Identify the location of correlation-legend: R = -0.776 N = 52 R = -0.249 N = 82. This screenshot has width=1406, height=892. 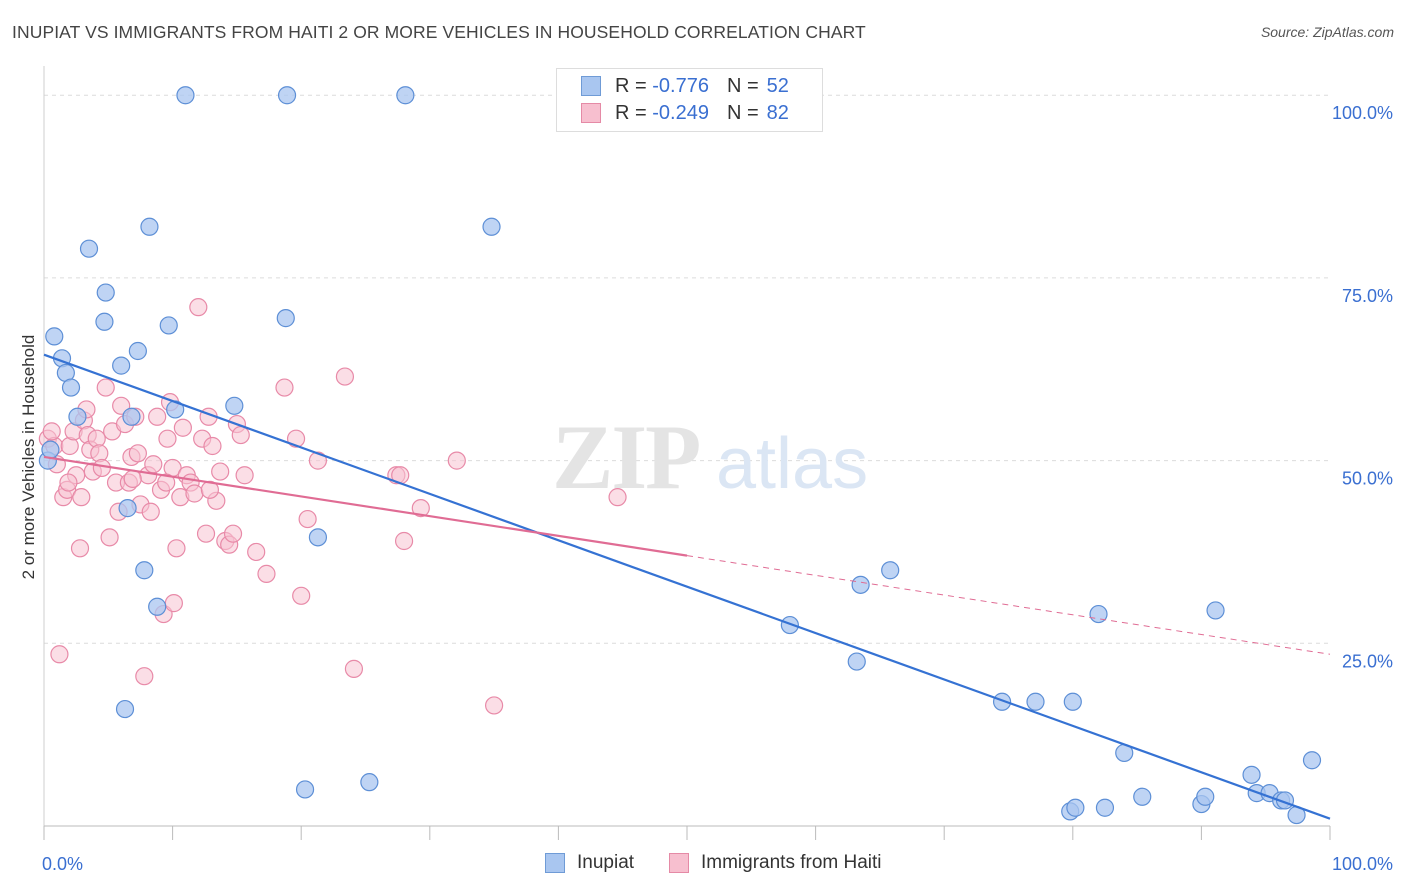
(689, 100).